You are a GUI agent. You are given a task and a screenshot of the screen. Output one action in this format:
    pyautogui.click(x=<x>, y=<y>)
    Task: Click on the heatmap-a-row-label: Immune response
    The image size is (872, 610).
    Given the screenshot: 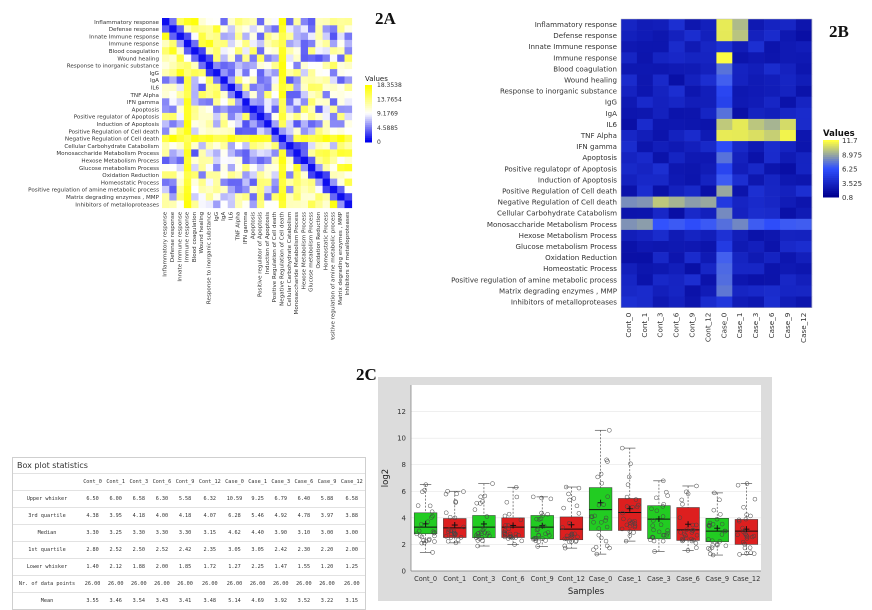 What is the action you would take?
    pyautogui.click(x=134, y=45)
    